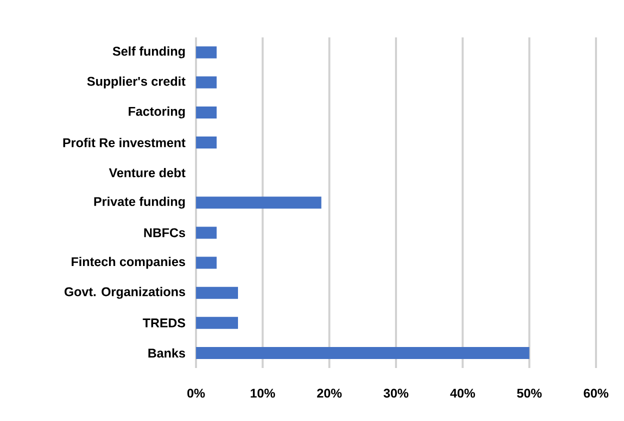 This screenshot has width=624, height=421. I want to click on x-tick-label: 60%, so click(596, 393).